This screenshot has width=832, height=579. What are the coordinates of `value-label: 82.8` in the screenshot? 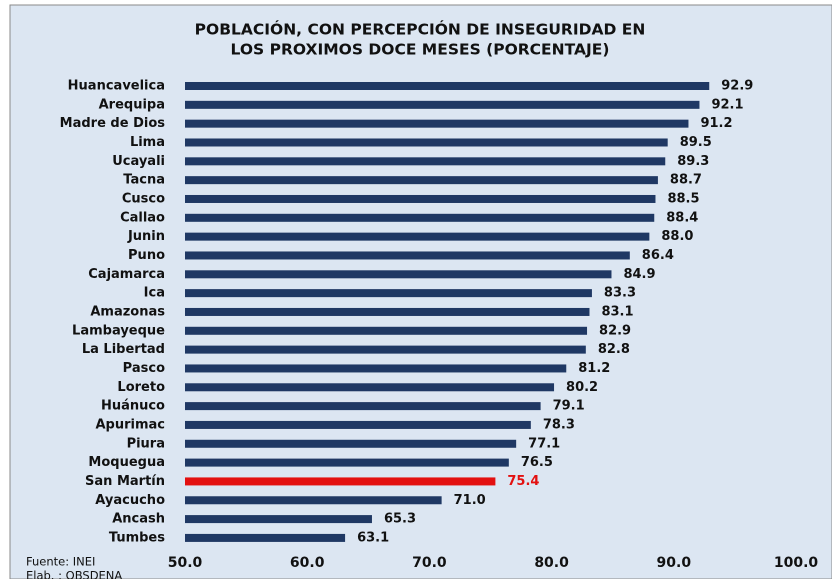 It's located at (614, 349).